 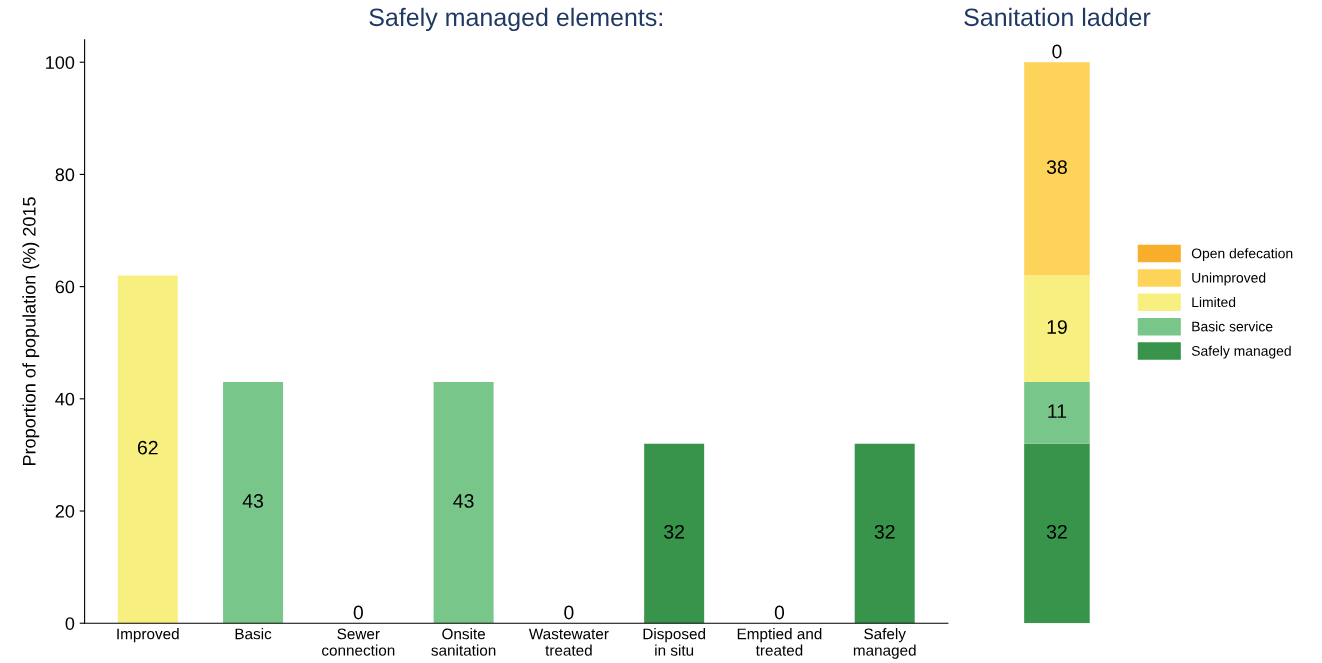 I want to click on legend-label: Unimproved, so click(x=1229, y=279).